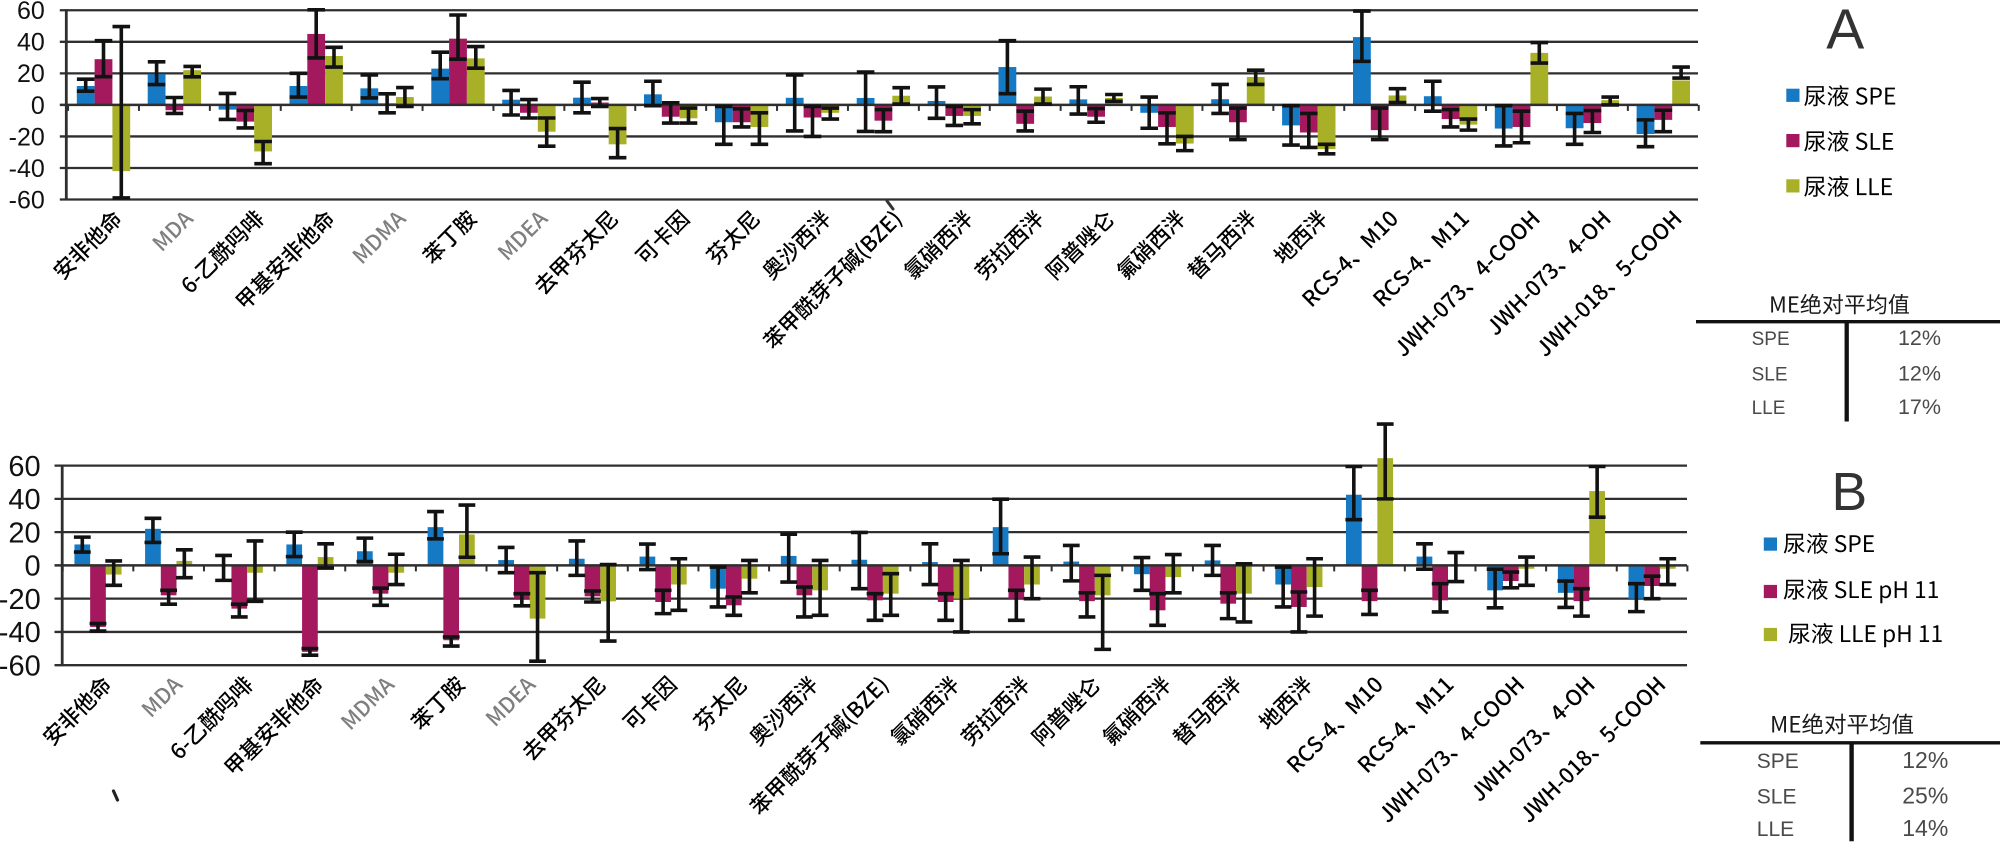 Image resolution: width=2000 pixels, height=850 pixels. Describe the element at coordinates (1925, 795) in the screenshot. I see `svg-text: 25%` at that location.